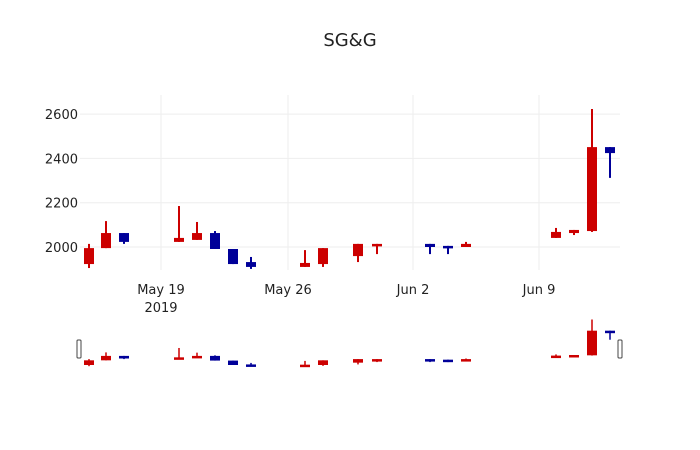  I want to click on y-tick-label: 2200, so click(61, 204).